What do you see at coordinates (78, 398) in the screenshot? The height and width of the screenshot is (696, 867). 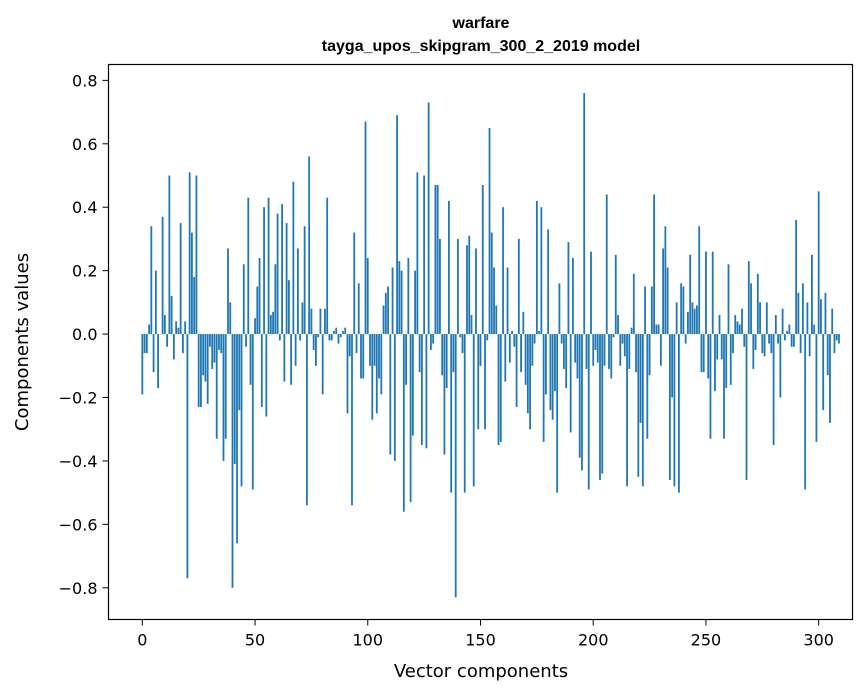 I see `y-tick-label: −0.2` at bounding box center [78, 398].